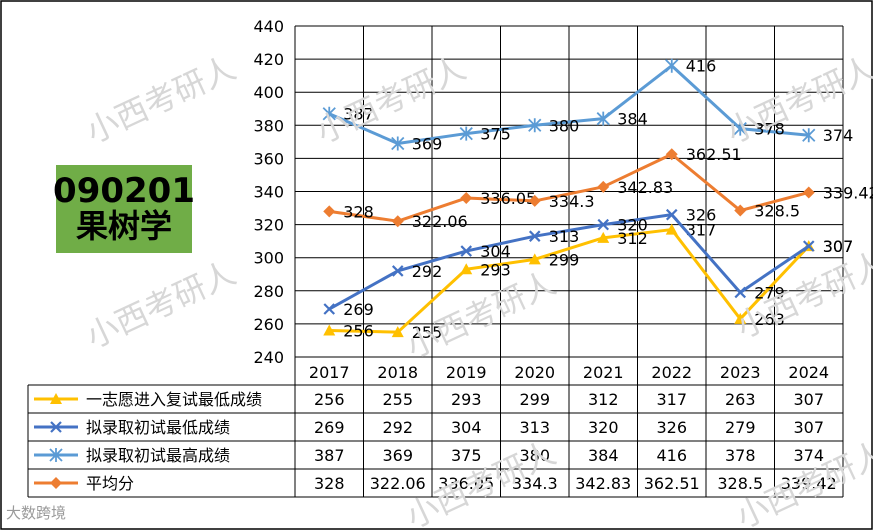 Image resolution: width=873 pixels, height=530 pixels. Describe the element at coordinates (397, 399) in the screenshot. I see `table-cell: 255` at that location.